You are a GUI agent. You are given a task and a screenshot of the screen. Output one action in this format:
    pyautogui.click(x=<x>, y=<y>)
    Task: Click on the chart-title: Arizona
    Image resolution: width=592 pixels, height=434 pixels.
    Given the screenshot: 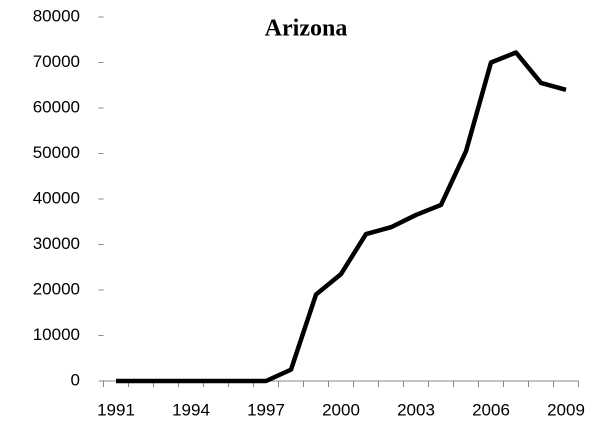 What is the action you would take?
    pyautogui.click(x=306, y=29)
    